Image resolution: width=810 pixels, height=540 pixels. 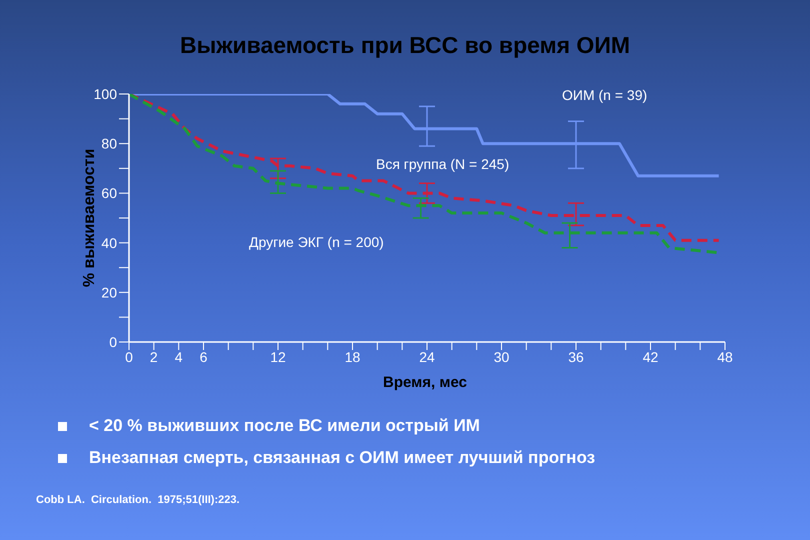 I want to click on text: Другие ЭКГ (n = 200), so click(x=316, y=242).